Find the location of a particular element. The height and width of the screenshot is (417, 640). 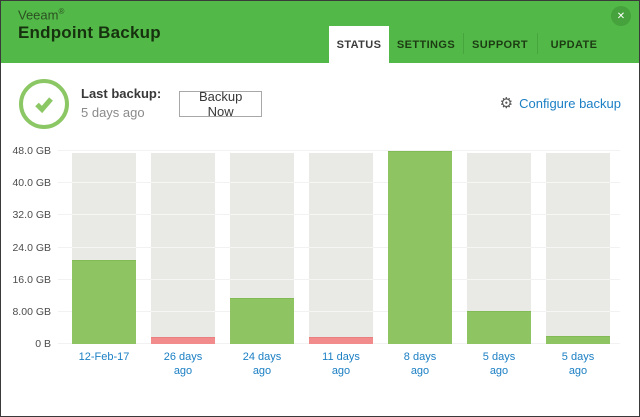

tab-bar: STATUS SETTINGS SUPPORT UPDATE is located at coordinates (470, 44).